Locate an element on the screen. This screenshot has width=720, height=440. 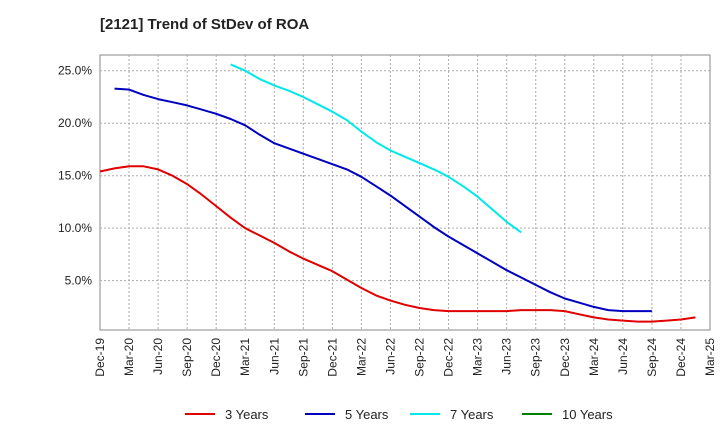
x-tick-label: Mar-23 is located at coordinates (478, 357).